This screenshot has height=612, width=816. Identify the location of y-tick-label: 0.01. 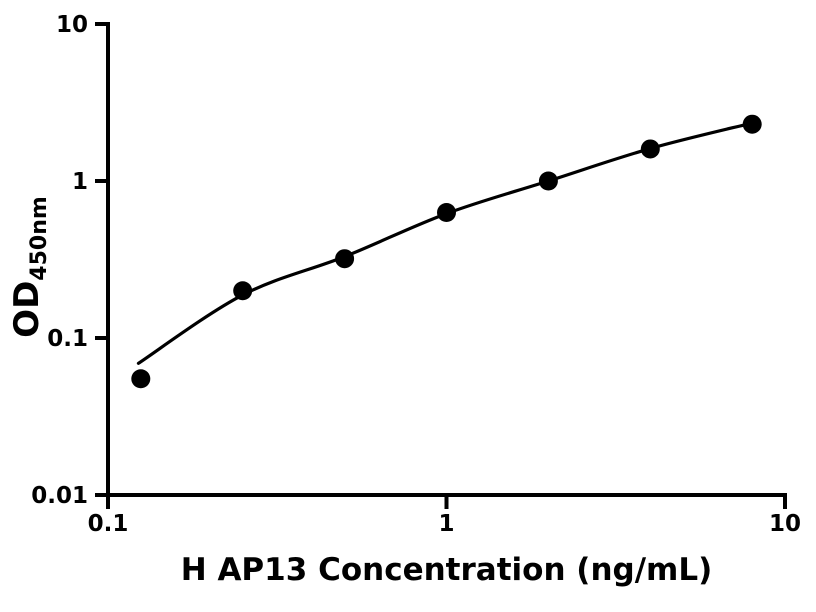
(59, 496).